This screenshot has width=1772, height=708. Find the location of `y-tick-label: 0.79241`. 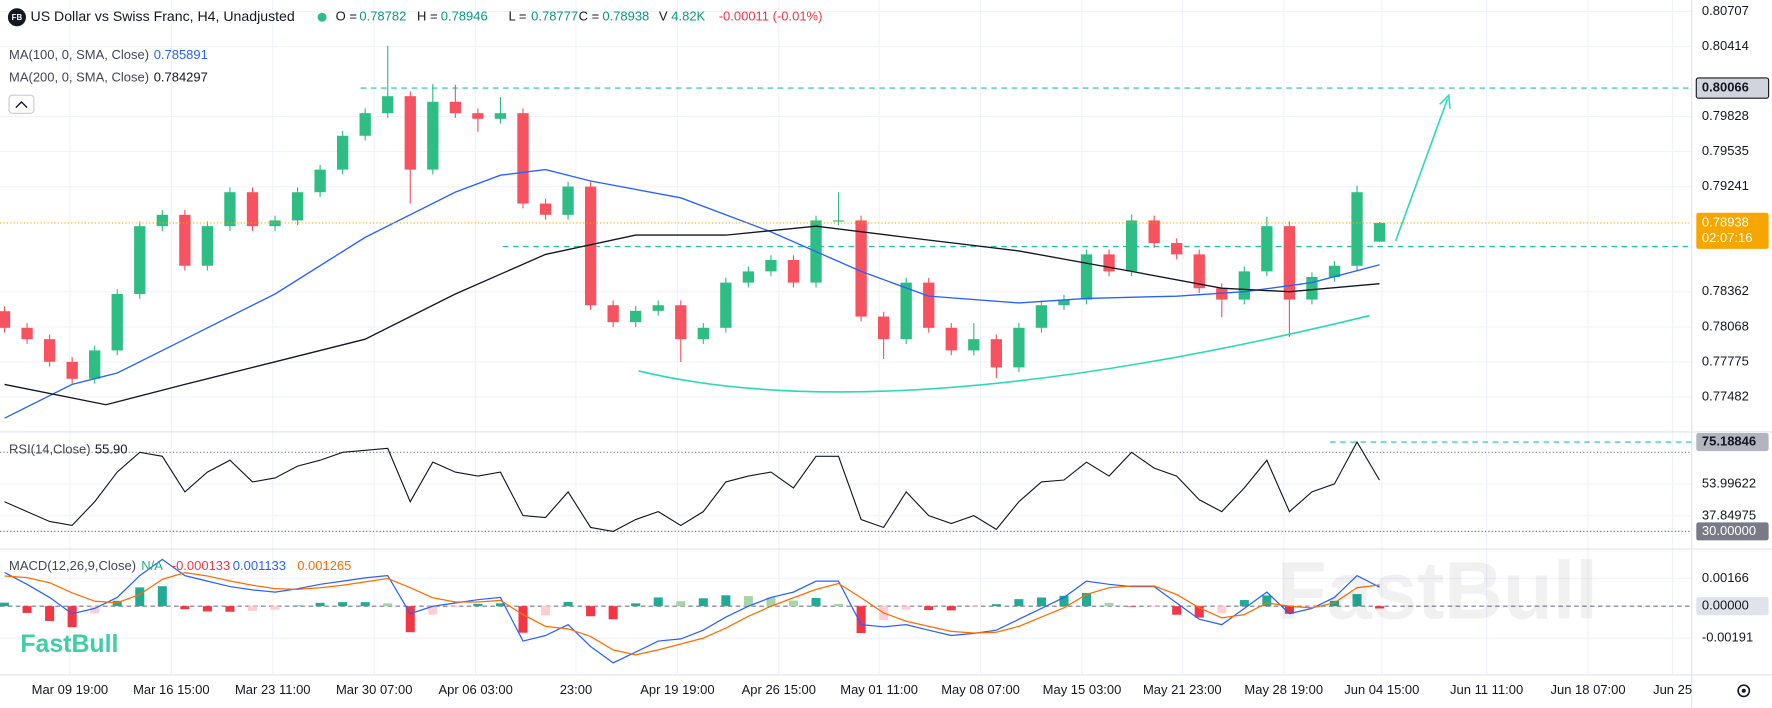

y-tick-label: 0.79241 is located at coordinates (1725, 185).